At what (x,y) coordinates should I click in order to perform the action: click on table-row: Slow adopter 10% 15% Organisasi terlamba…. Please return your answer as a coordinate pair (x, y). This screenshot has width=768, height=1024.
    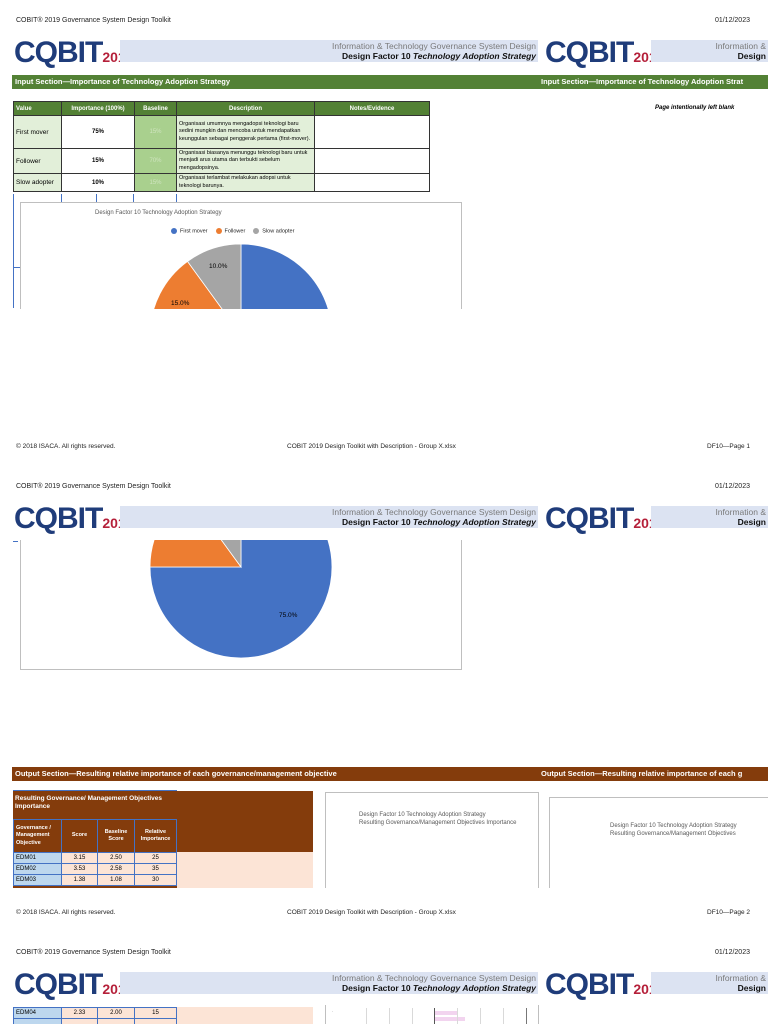
    Looking at the image, I should click on (221, 182).